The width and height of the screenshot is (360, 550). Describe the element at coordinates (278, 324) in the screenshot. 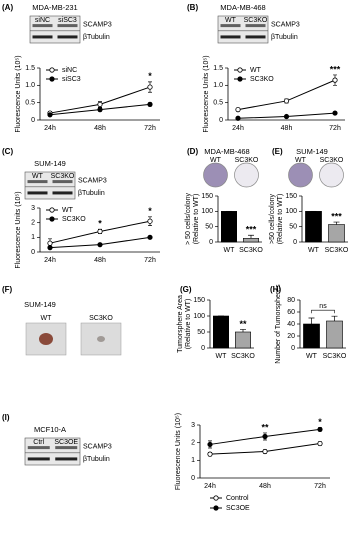

I see `y-axis-label: Number of Tumorspheres` at that location.